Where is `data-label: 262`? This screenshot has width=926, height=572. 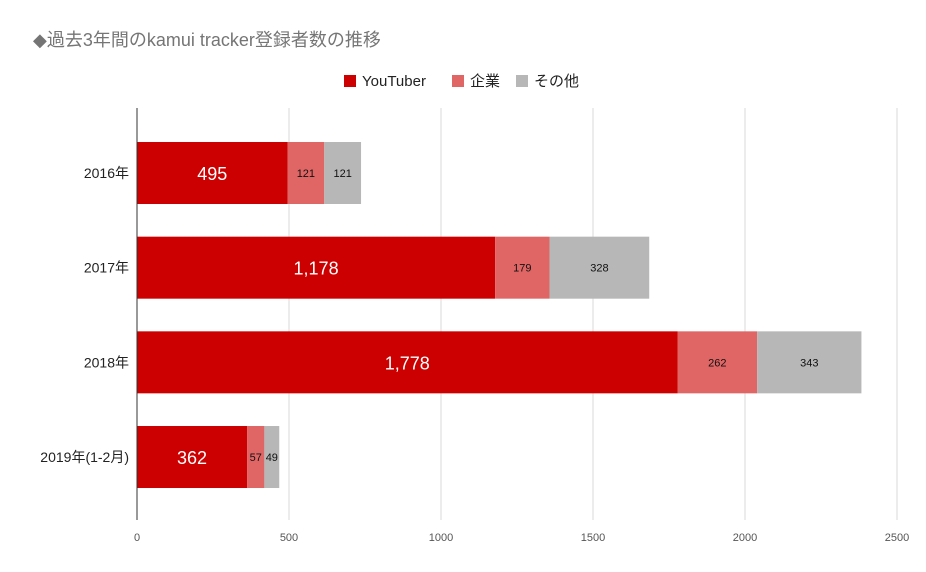
data-label: 262 is located at coordinates (717, 363).